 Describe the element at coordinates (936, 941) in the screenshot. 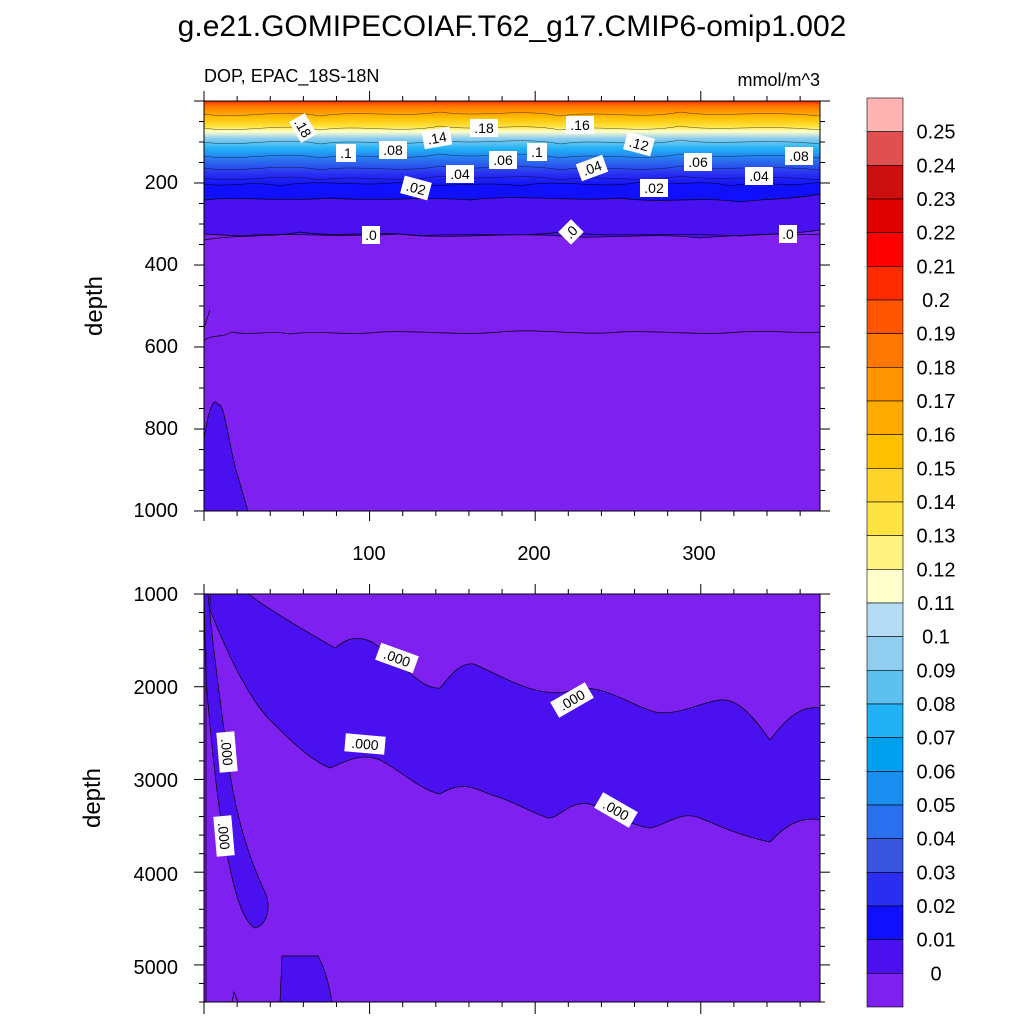

I see `colorbar-label: 0.01` at that location.